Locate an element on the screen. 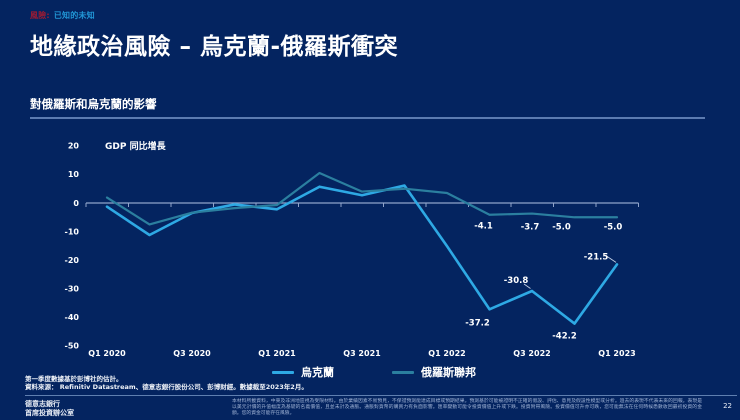  brand-name: 德意志銀行 is located at coordinates (42, 404).